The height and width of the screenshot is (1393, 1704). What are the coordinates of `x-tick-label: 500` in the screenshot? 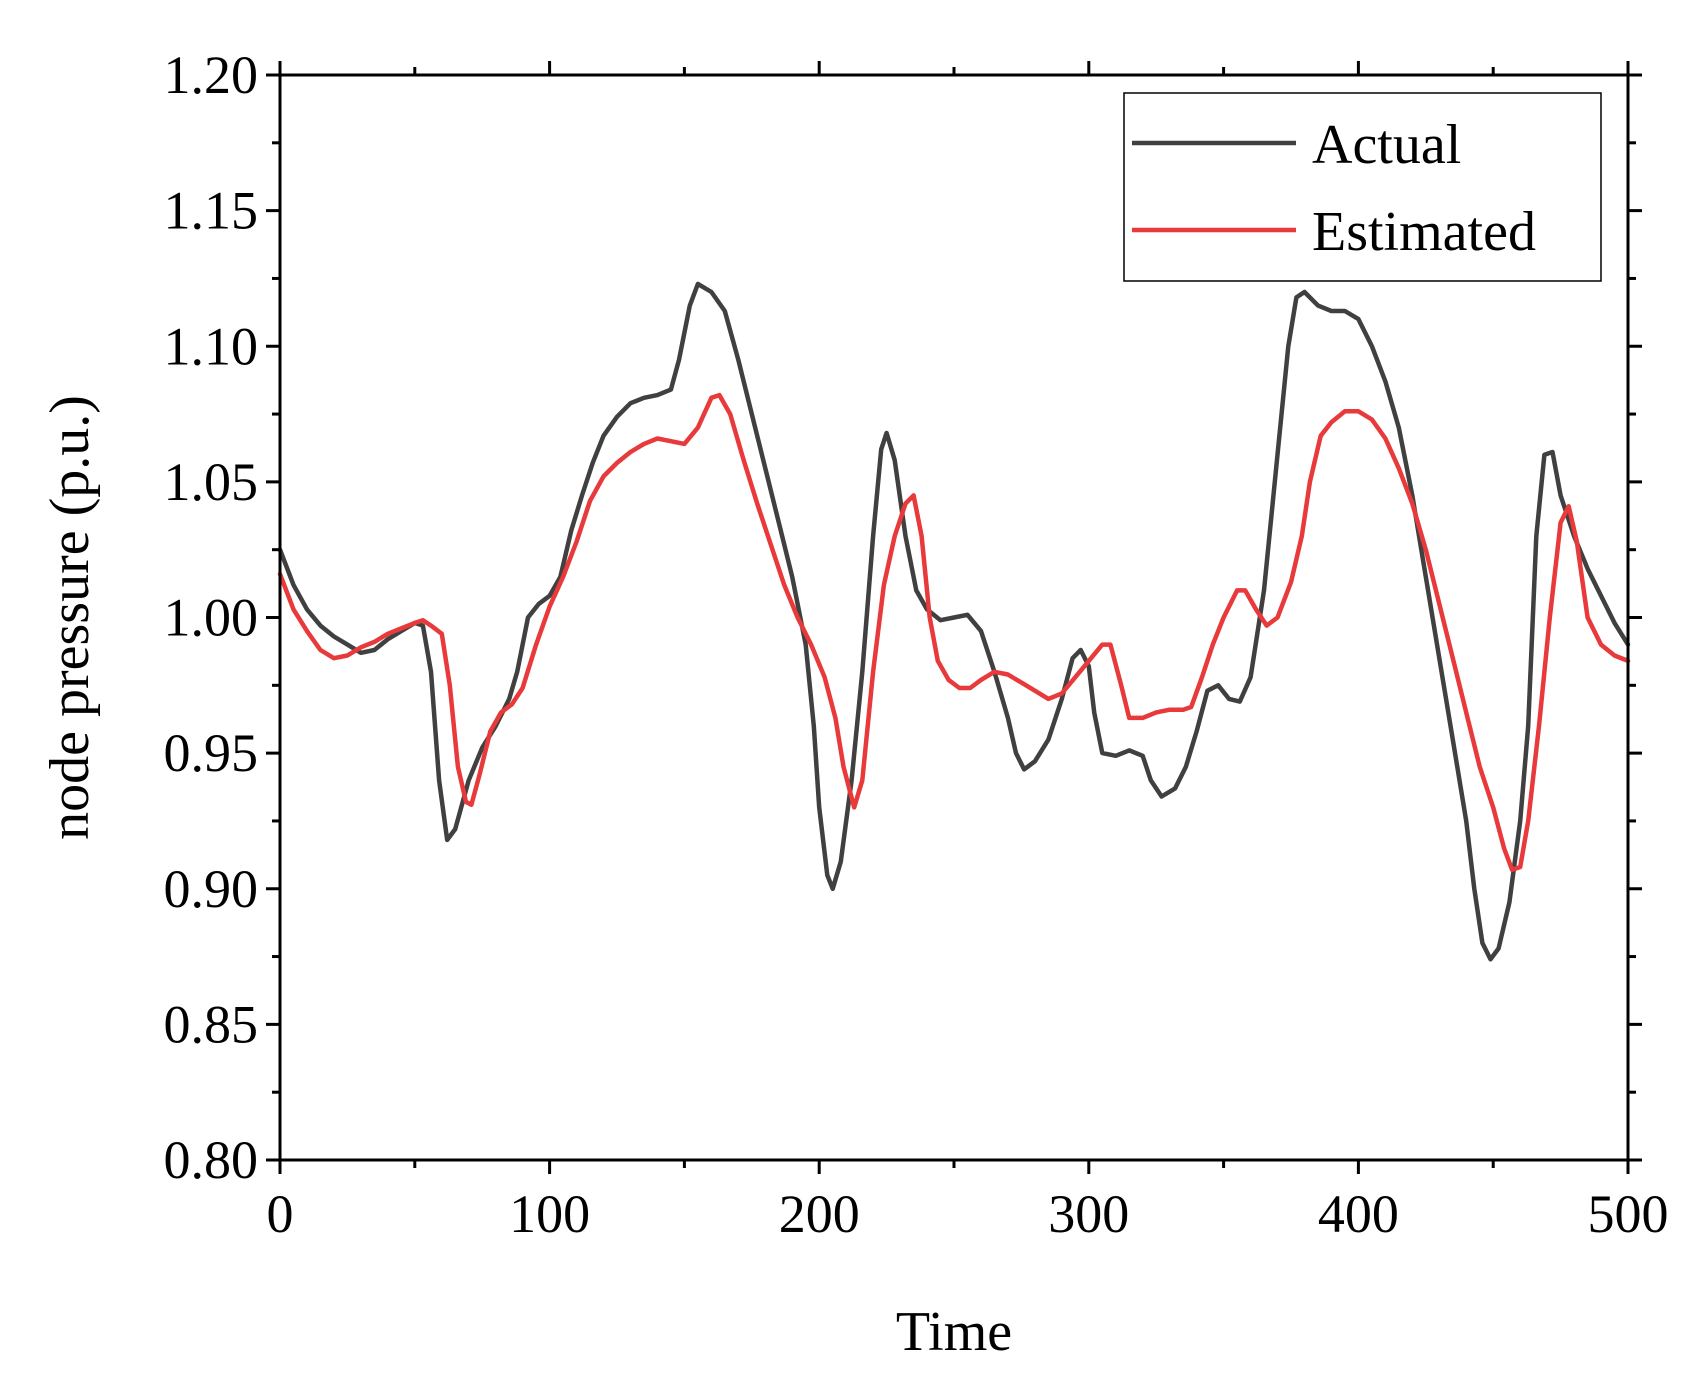 It's located at (1628, 1214).